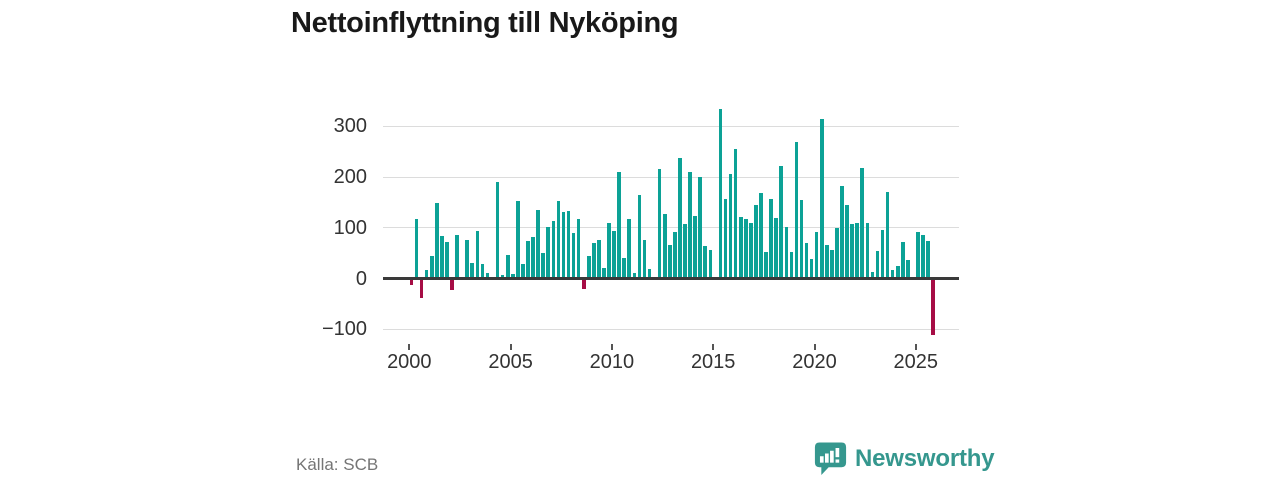 Image resolution: width=1280 pixels, height=480 pixels. I want to click on newsworthy-logo: Newsworthy, so click(904, 459).